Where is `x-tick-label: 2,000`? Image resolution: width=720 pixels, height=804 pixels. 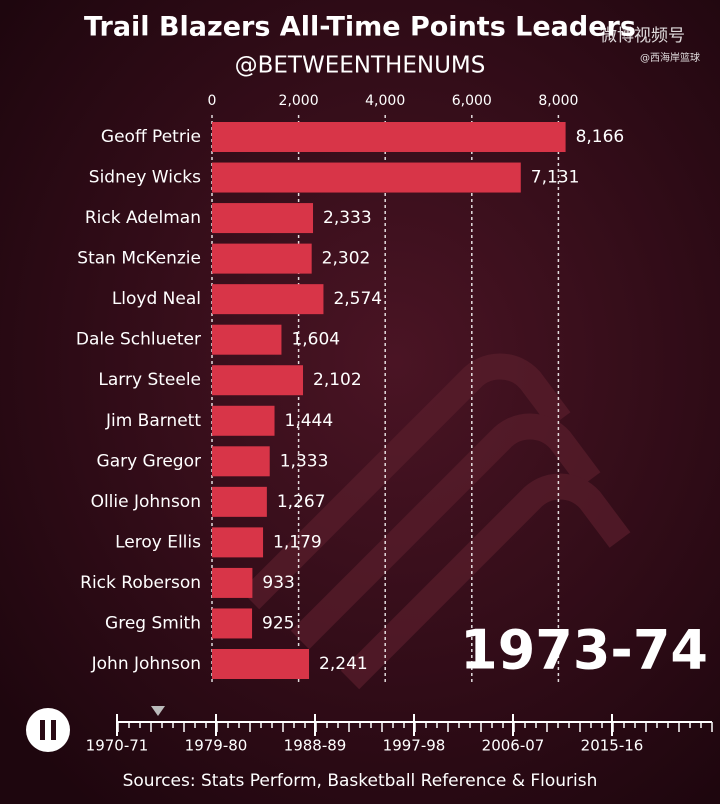
x-tick-label: 2,000 is located at coordinates (299, 101).